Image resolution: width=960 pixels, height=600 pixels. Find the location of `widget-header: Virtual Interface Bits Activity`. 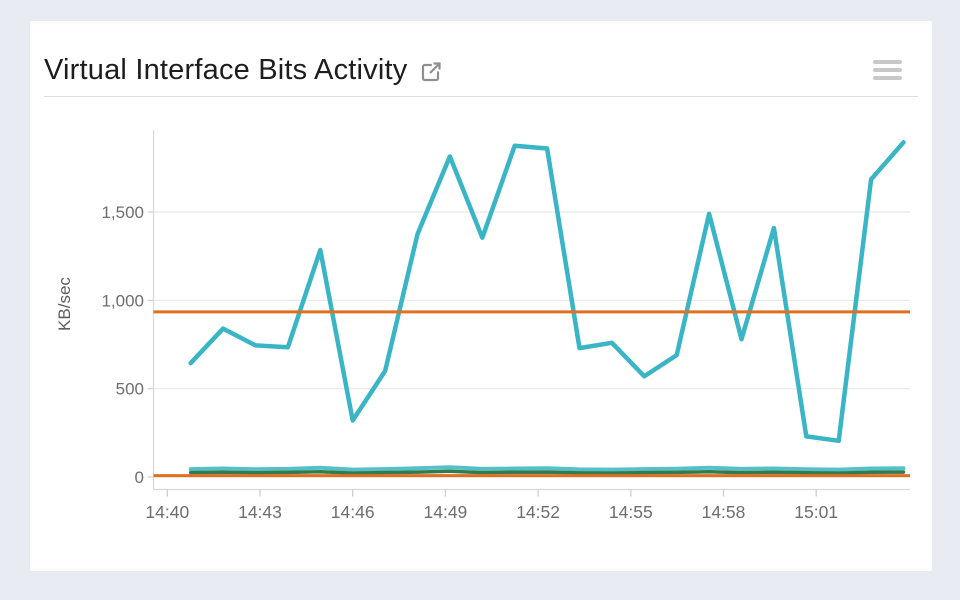

widget-header: Virtual Interface Bits Activity is located at coordinates (481, 70).